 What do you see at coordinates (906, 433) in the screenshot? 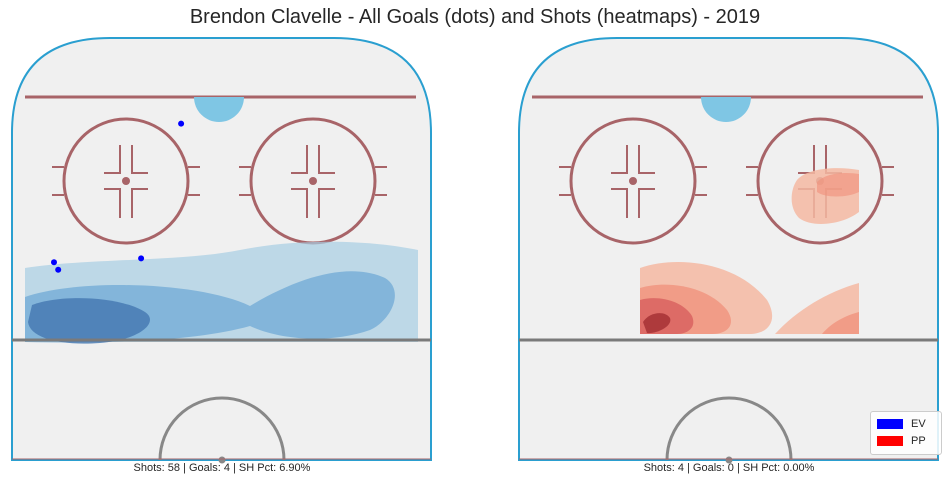
I see `legend: EV PP` at bounding box center [906, 433].